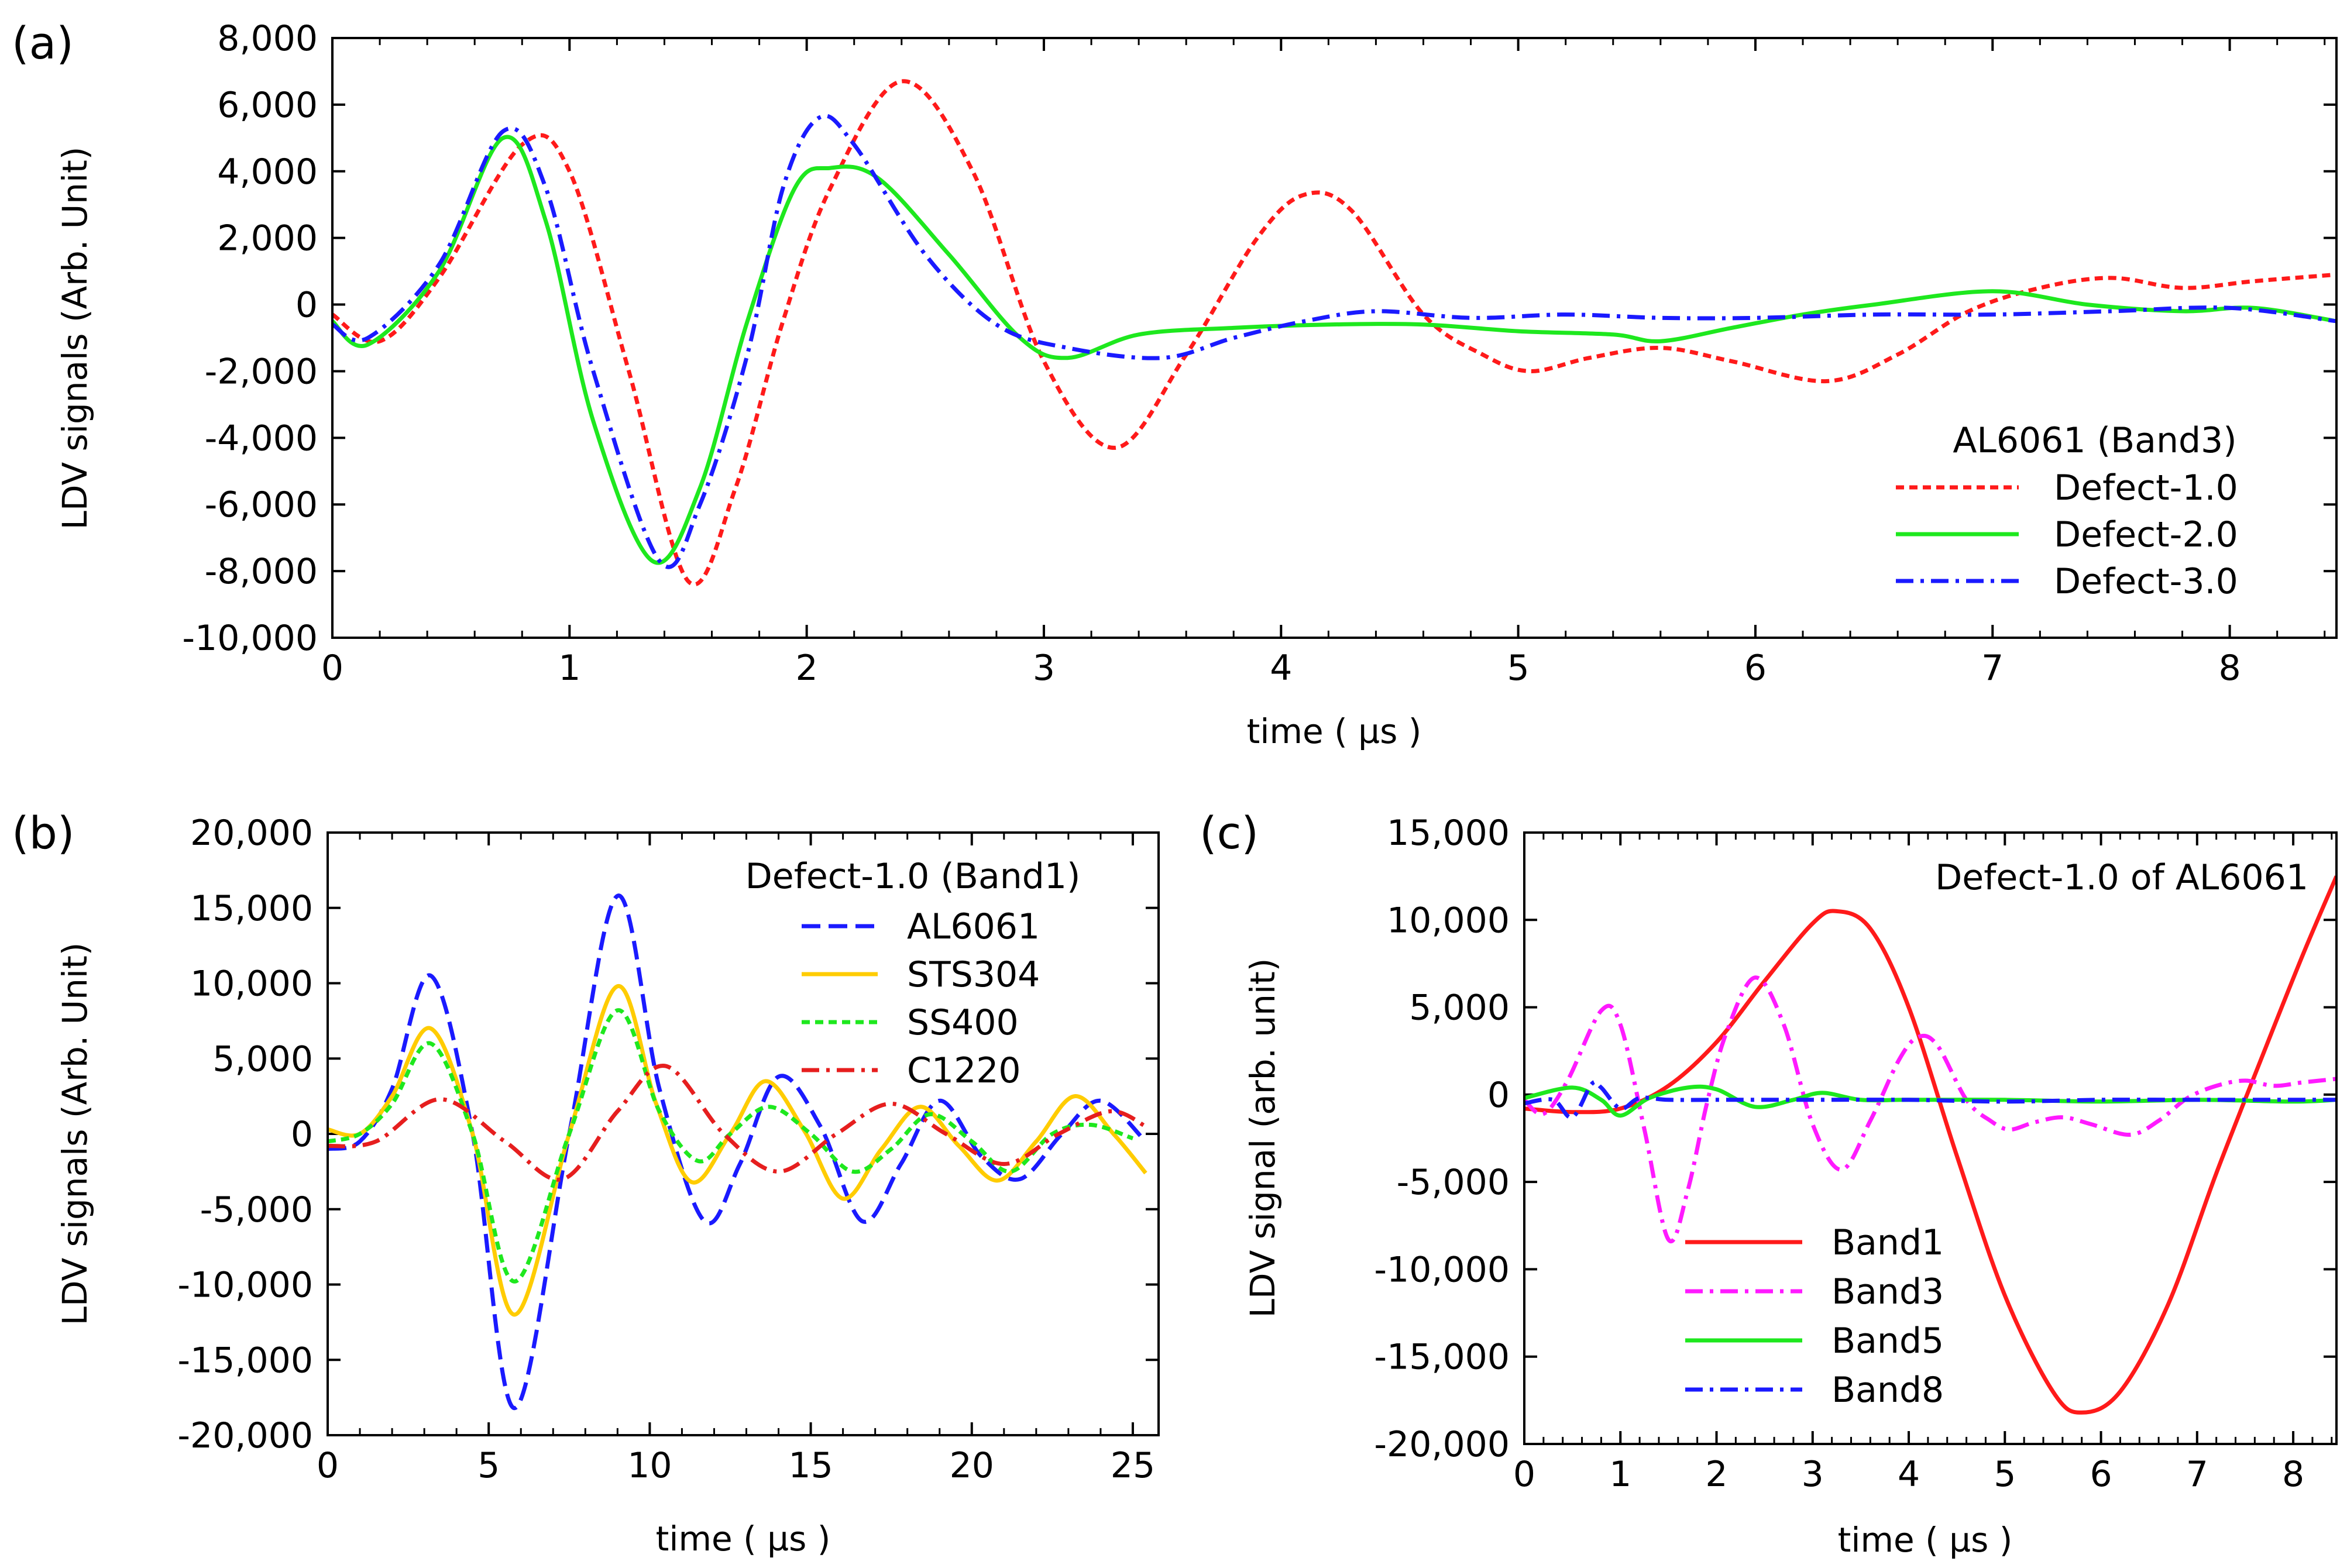 This screenshot has height=1568, width=2347. What do you see at coordinates (261, 438) in the screenshot?
I see `y-tick-label-a: -4,000` at bounding box center [261, 438].